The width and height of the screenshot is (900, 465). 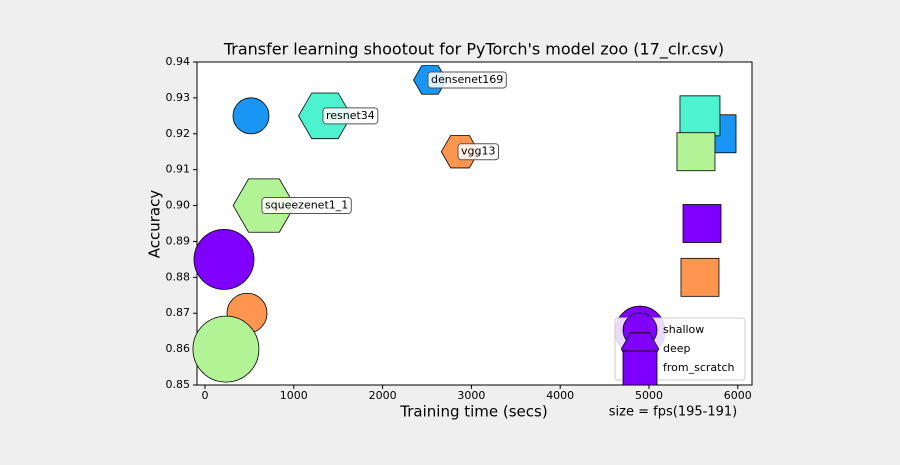 What do you see at coordinates (383, 395) in the screenshot?
I see `x-tick-label: 2000` at bounding box center [383, 395].